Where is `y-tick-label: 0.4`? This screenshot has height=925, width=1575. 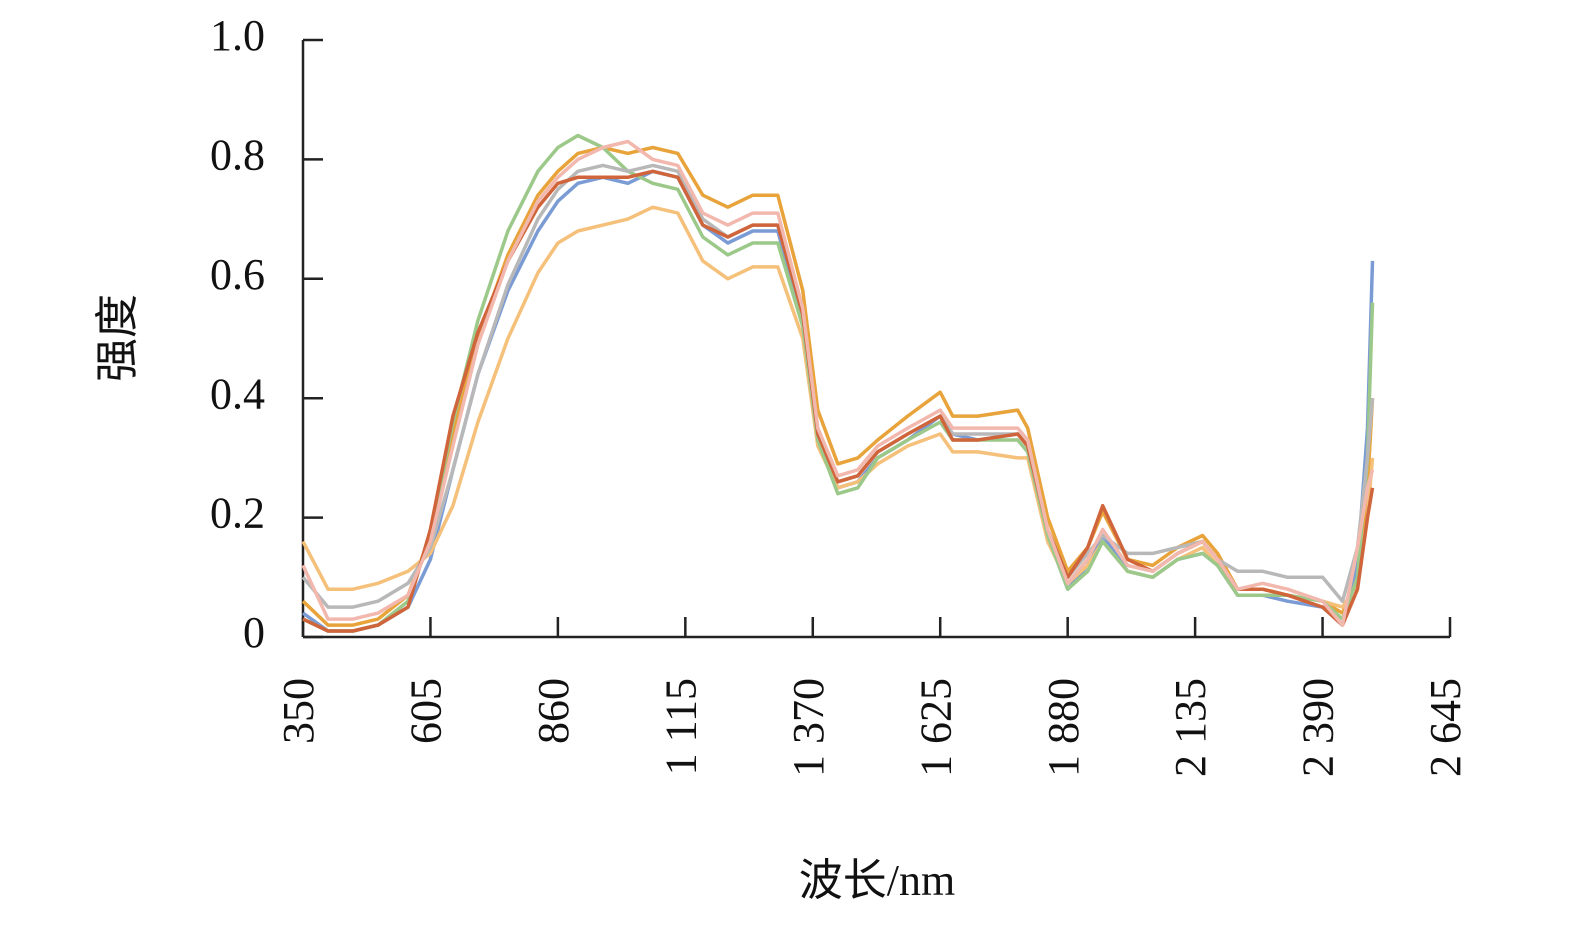
y-tick-label: 0.4 is located at coordinates (237, 393).